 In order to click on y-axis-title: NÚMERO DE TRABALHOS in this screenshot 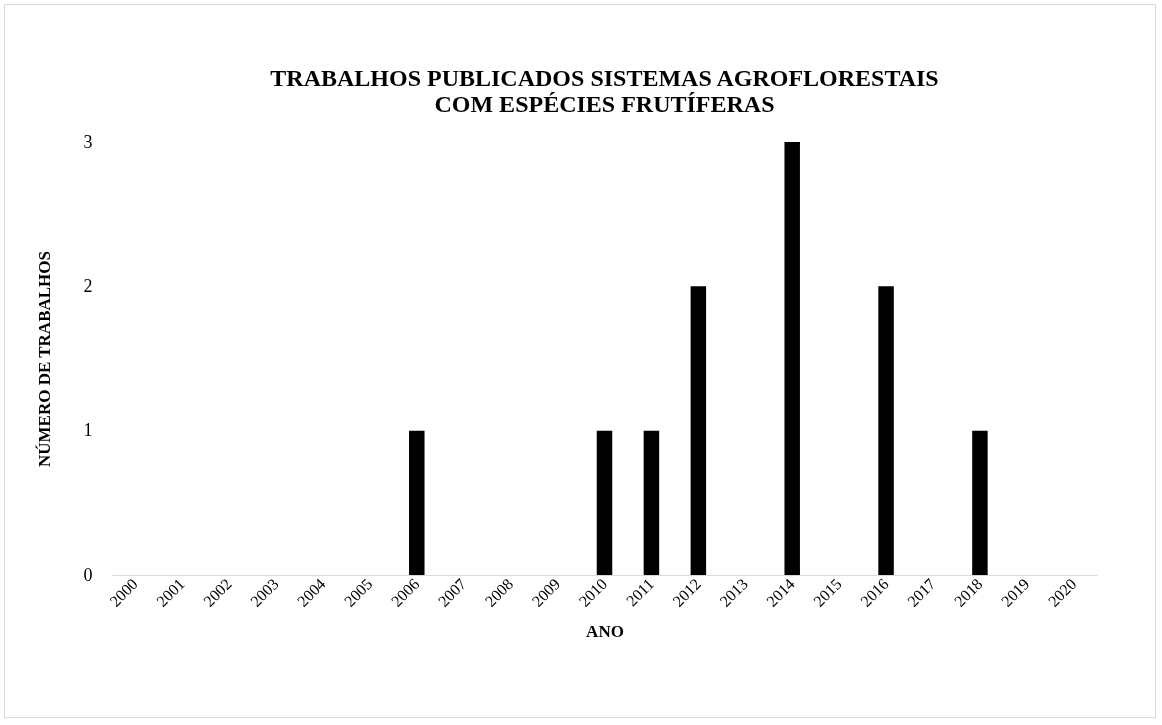, I will do `click(44, 359)`.